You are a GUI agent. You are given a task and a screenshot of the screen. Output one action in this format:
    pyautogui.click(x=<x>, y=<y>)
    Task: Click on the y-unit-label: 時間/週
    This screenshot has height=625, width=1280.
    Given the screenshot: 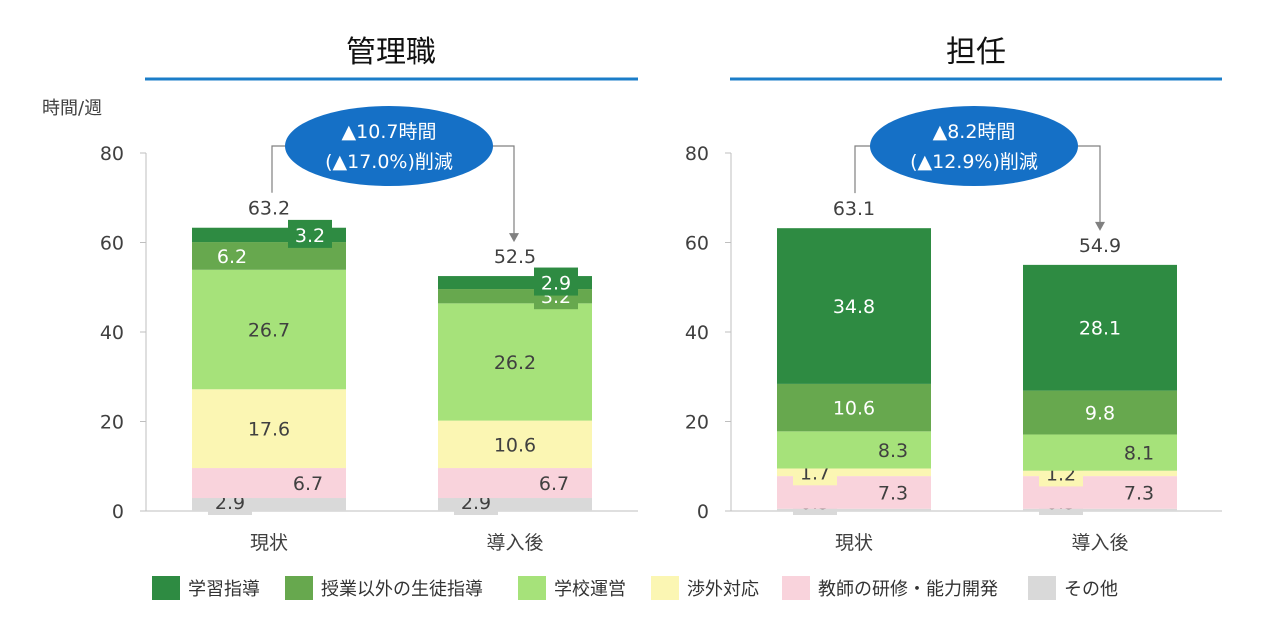 What is the action you would take?
    pyautogui.click(x=72, y=108)
    